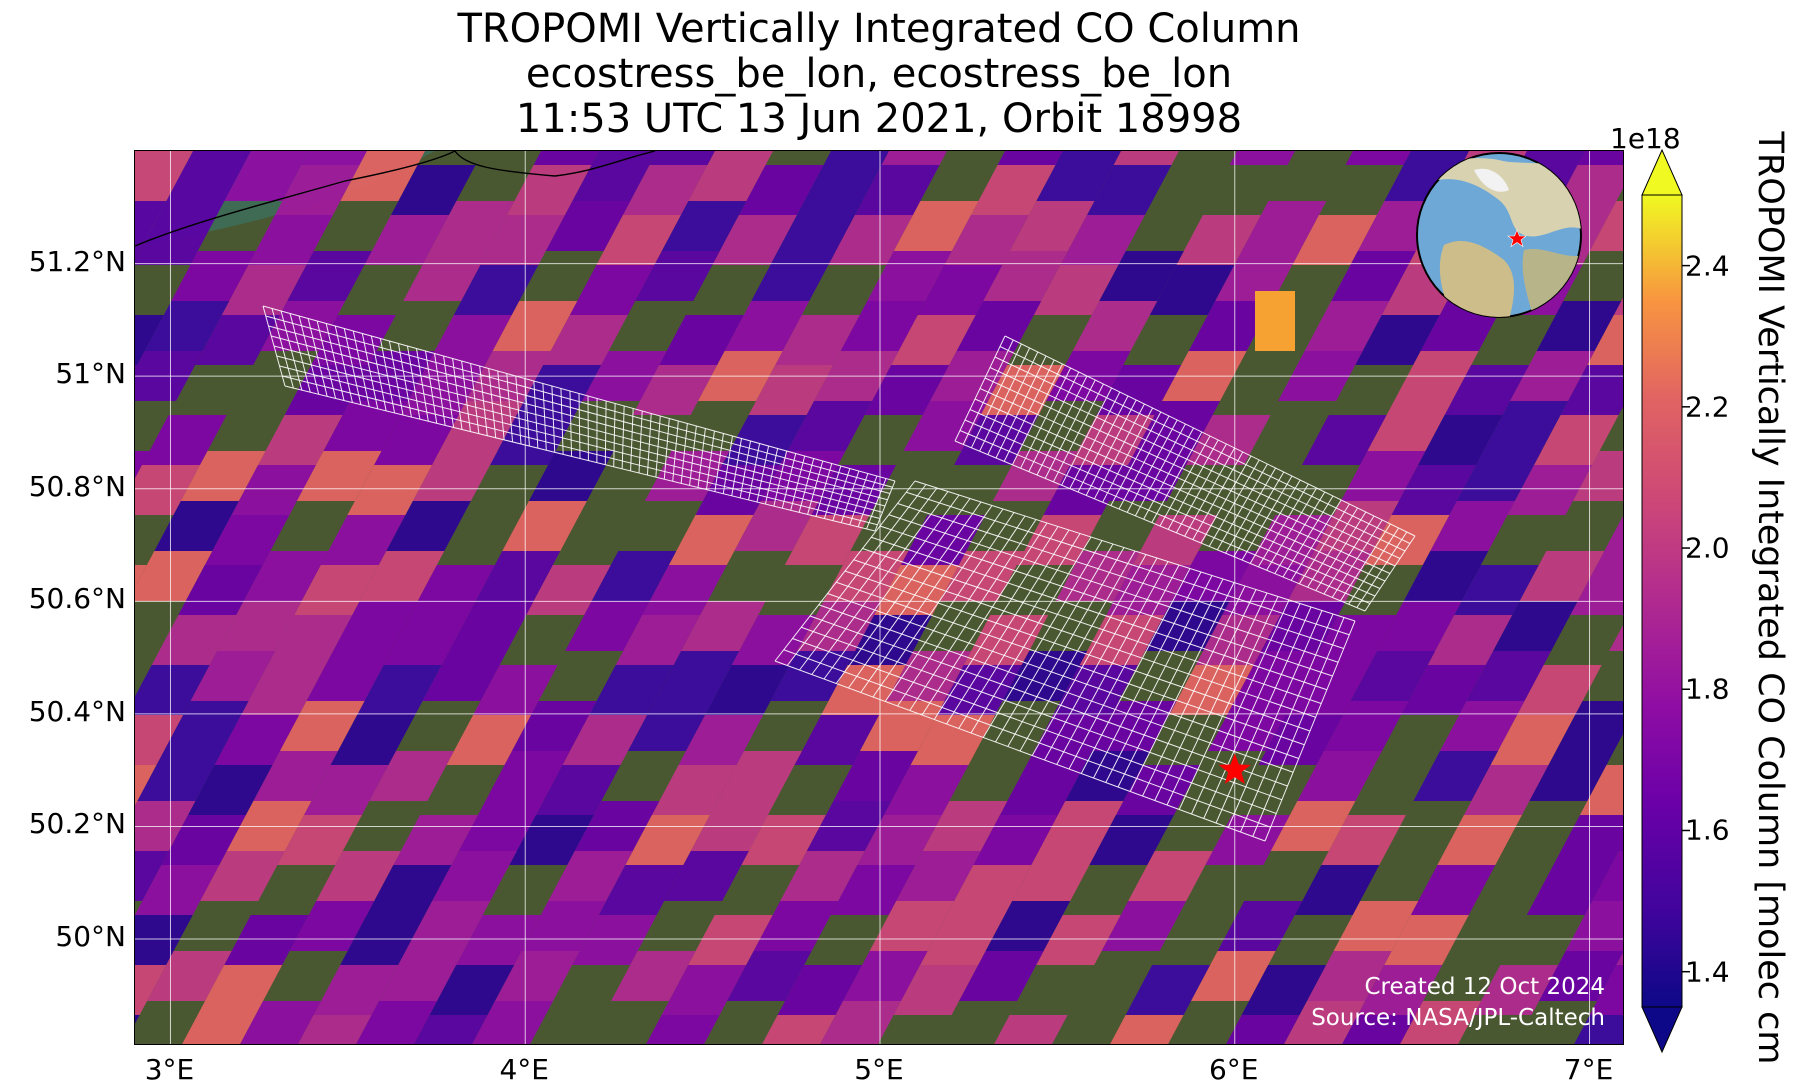 This screenshot has height=1092, width=1799. What do you see at coordinates (1662, 1030) in the screenshot?
I see `colorbar-extend-min` at bounding box center [1662, 1030].